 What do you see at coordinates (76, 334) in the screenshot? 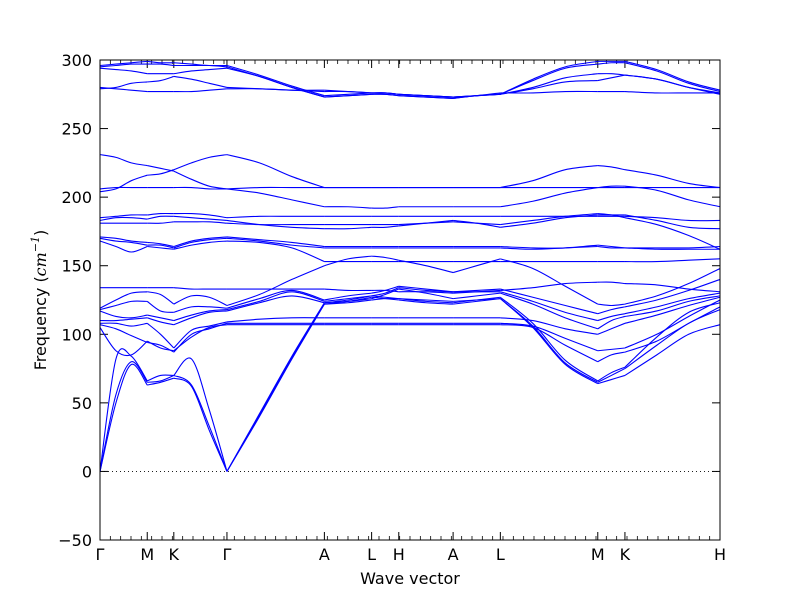
I see `y-tick-label: 100` at bounding box center [76, 334].